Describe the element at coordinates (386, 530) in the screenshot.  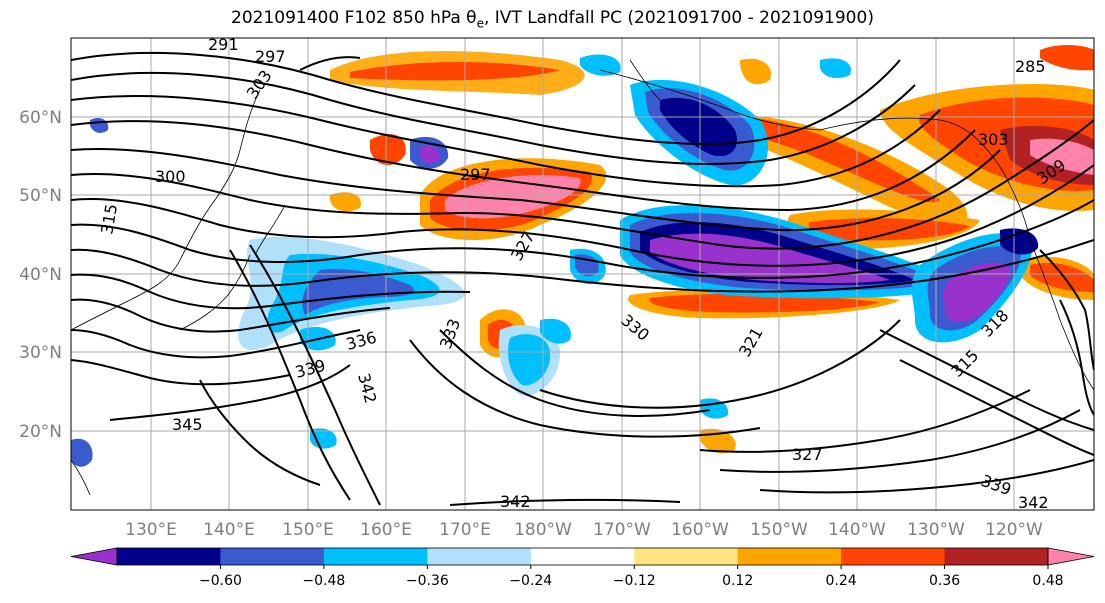
I see `lon-label: 160°E` at that location.